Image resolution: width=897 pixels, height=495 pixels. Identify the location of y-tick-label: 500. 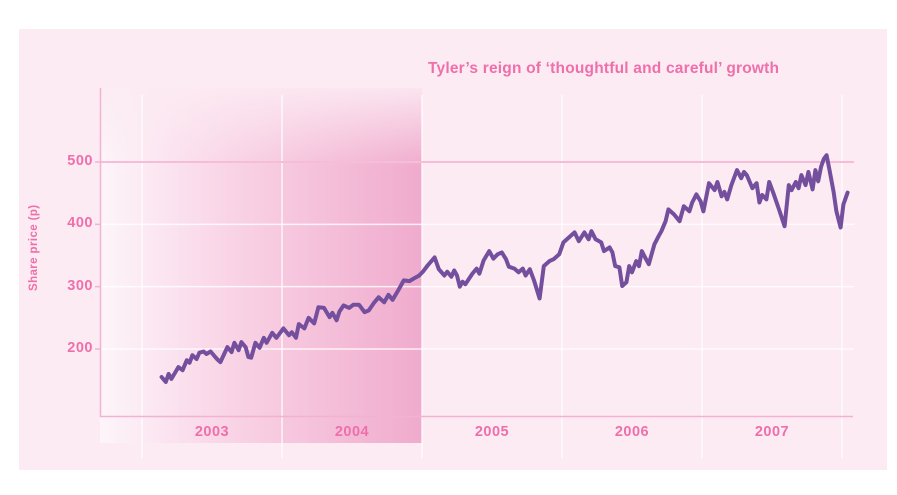
(80, 161).